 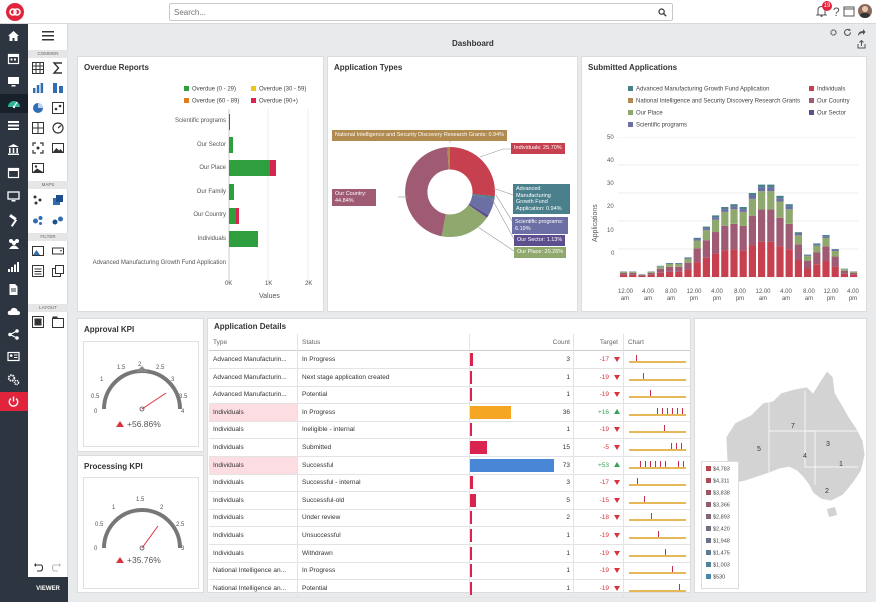 What do you see at coordinates (38, 567) in the screenshot?
I see `undo-icon` at bounding box center [38, 567].